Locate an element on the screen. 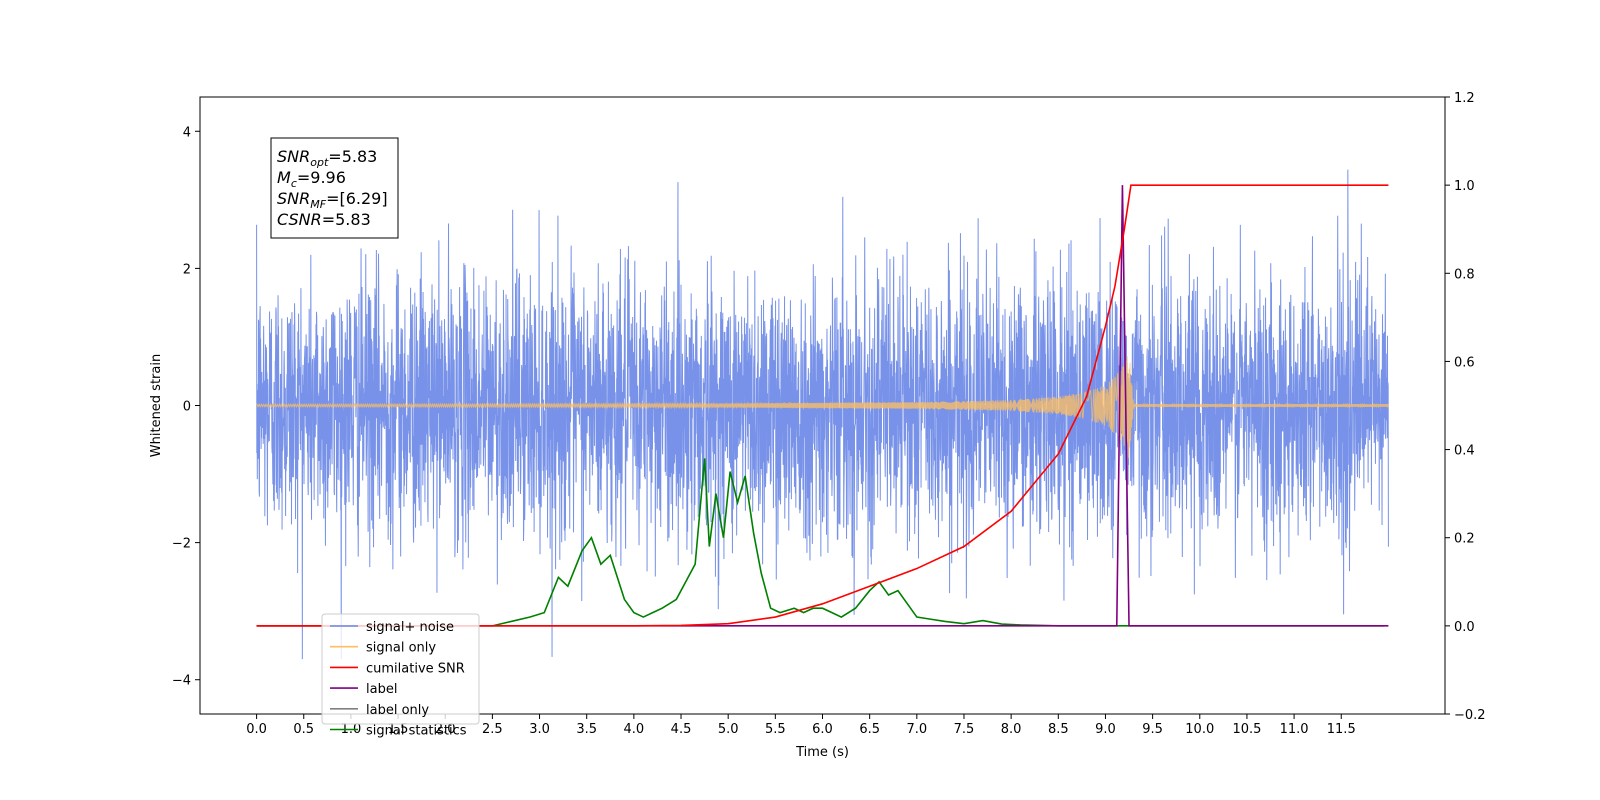 This screenshot has width=1600, height=800. legend-label: cumilative SNR is located at coordinates (415, 668).